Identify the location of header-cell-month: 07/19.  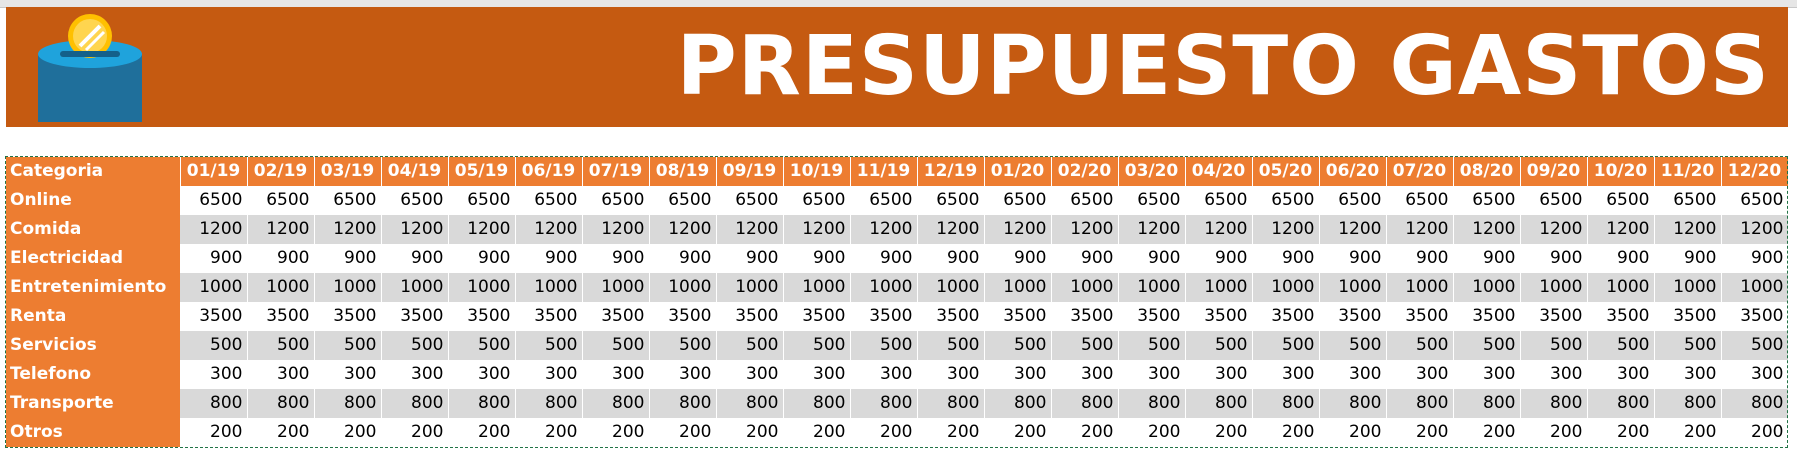
(616, 171).